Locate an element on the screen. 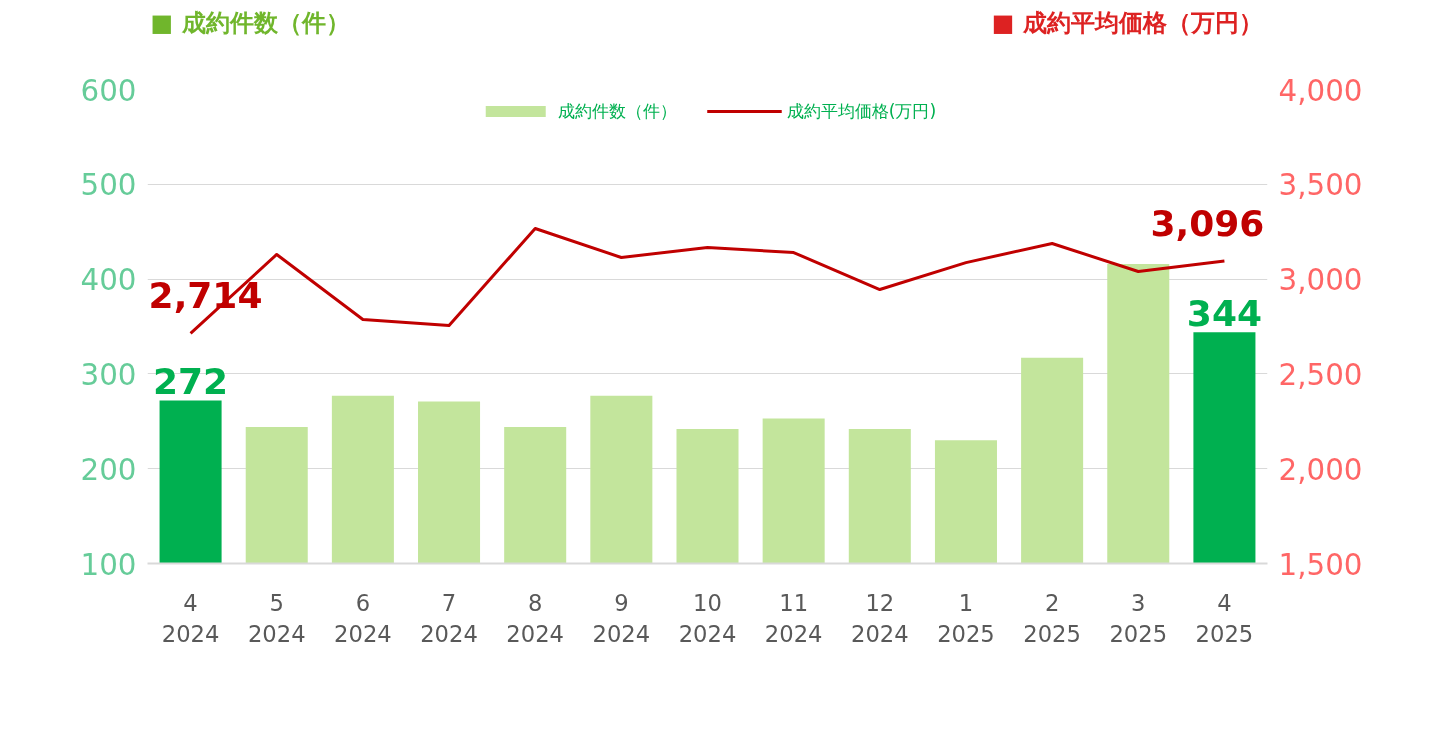 This screenshot has height=738, width=1440. x-tick-label: 5 2024 is located at coordinates (276, 618).